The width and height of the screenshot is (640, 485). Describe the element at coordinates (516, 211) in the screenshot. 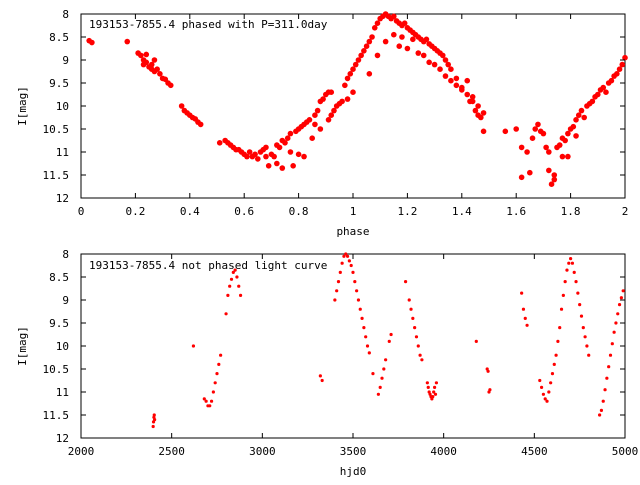

I see `x-tick-label: 1.6` at that location.